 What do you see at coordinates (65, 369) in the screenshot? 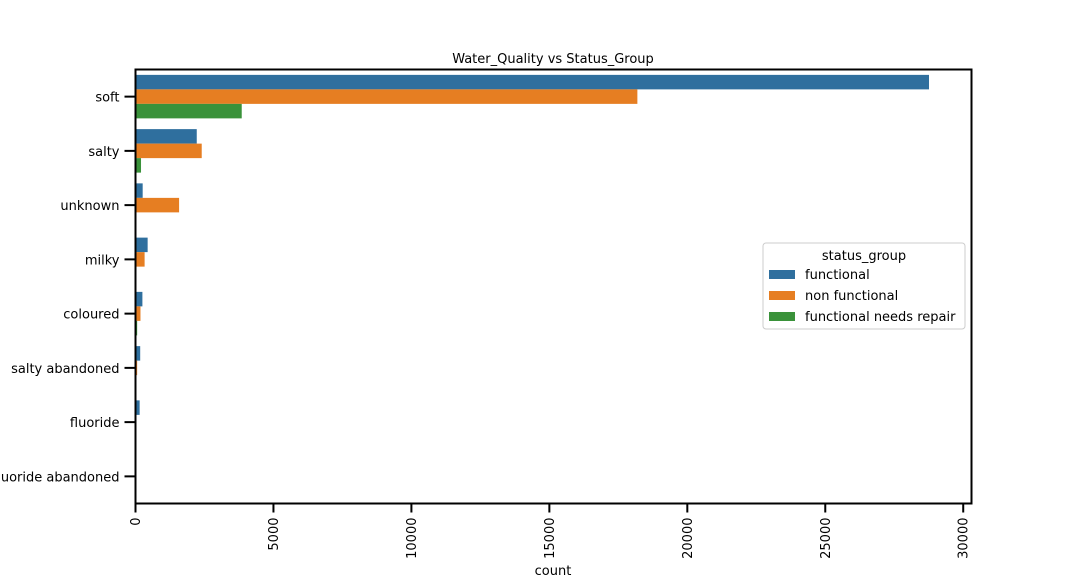
I see `y-tick-label: salty abandoned` at bounding box center [65, 369].